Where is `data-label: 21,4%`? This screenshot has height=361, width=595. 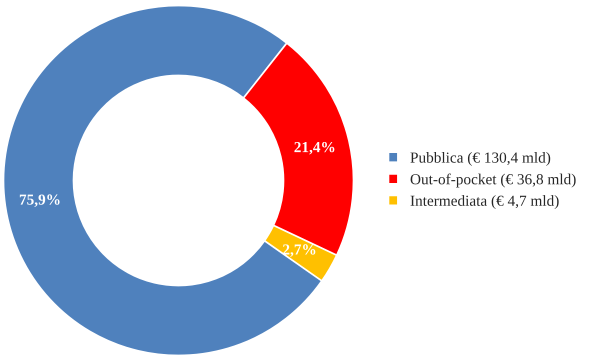
data-label: 21,4% is located at coordinates (314, 148).